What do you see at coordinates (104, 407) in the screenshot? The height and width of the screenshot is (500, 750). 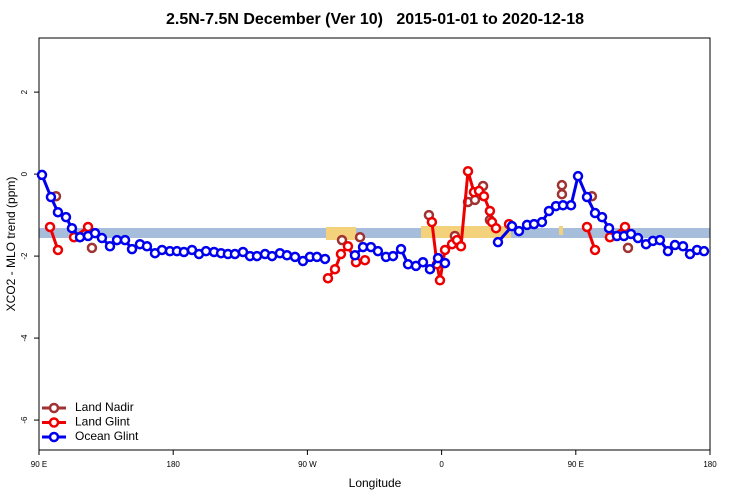 I see `legend-label: Land Nadir` at bounding box center [104, 407].